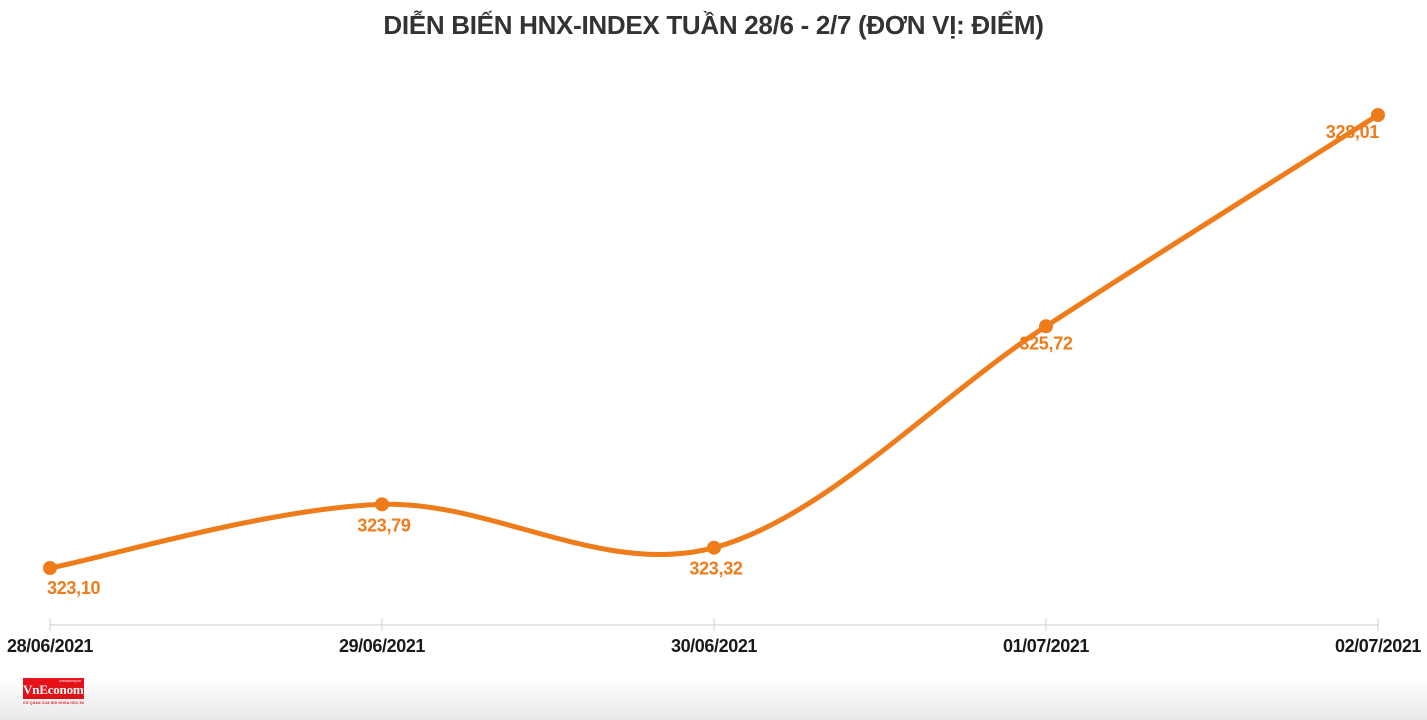  What do you see at coordinates (1046, 646) in the screenshot?
I see `x-axis-label: 01/07/2021` at bounding box center [1046, 646].